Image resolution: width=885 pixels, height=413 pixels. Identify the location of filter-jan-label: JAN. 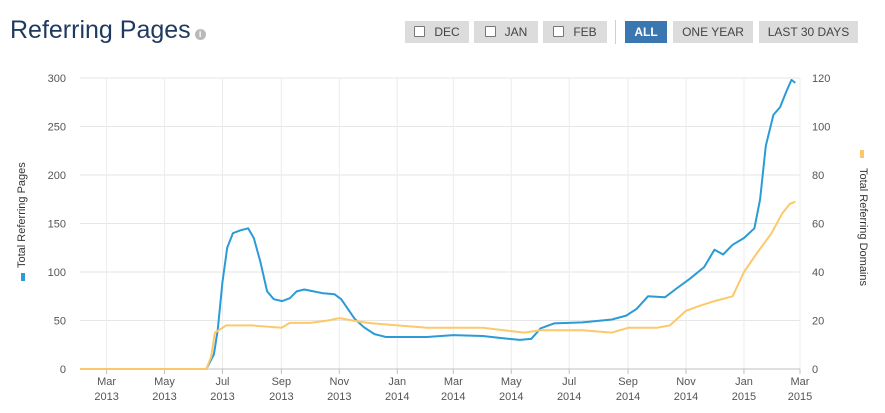
(516, 32).